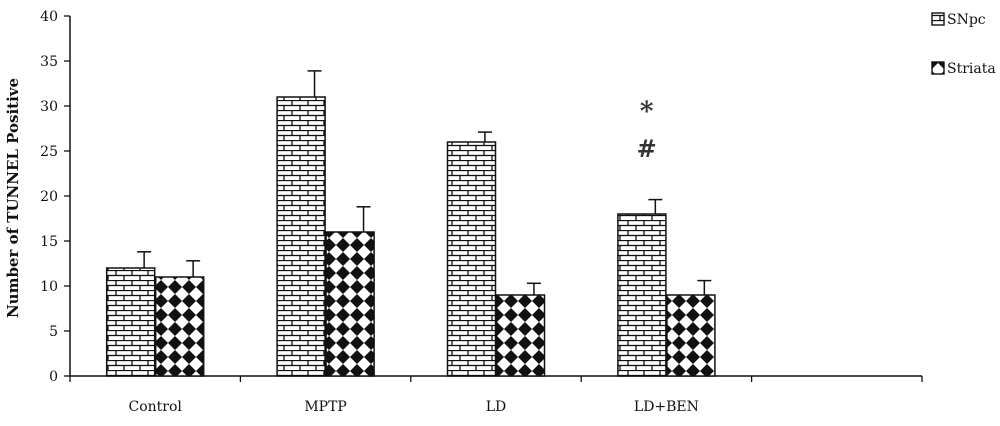  I want to click on legend-label-snpc: SNpc, so click(966, 20).